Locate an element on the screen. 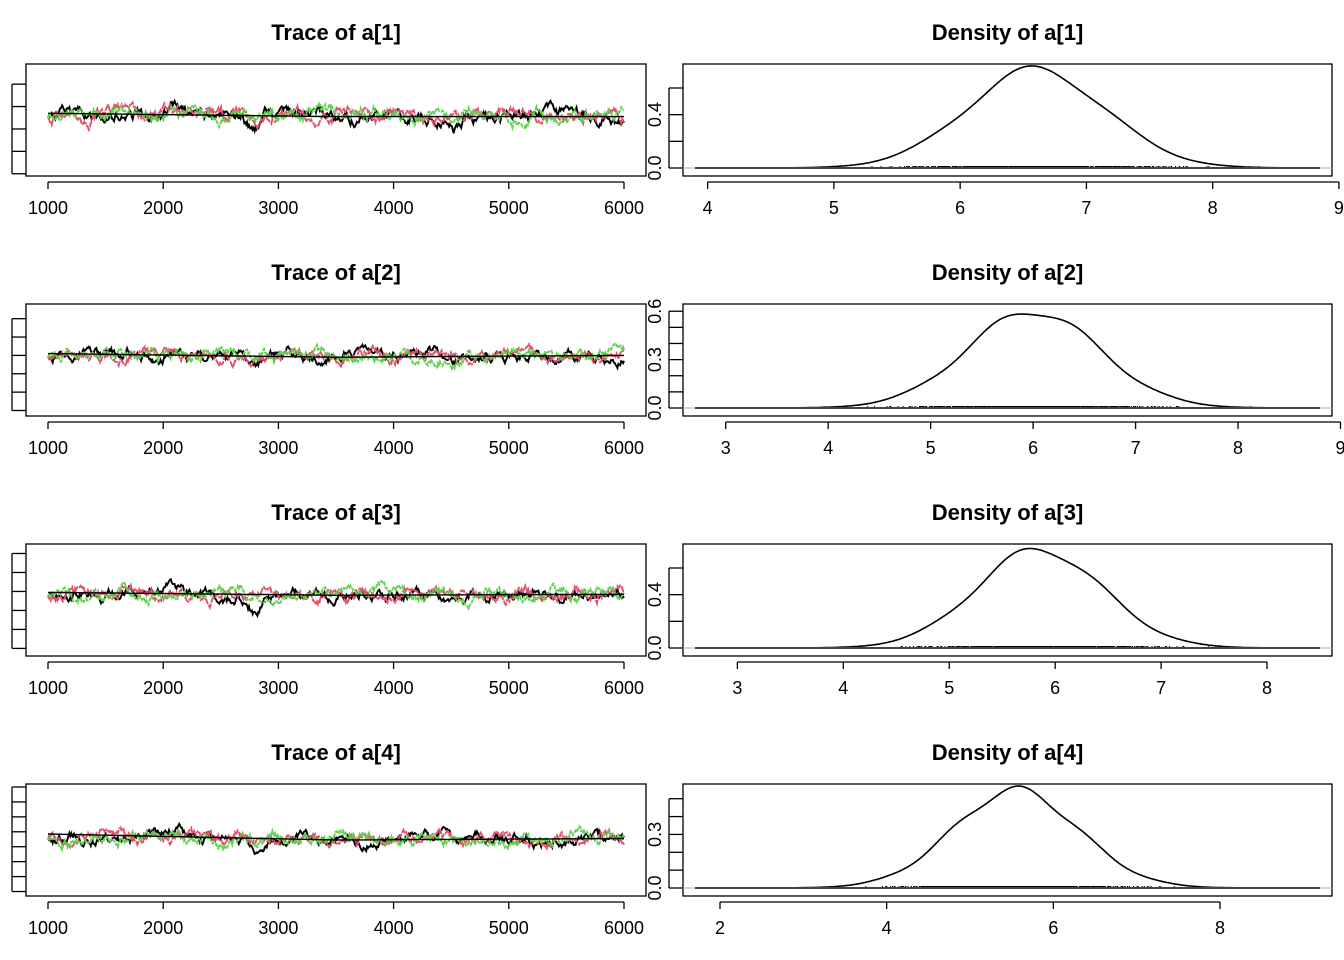 Image resolution: width=1344 pixels, height=960 pixels. chain-1-line is located at coordinates (336, 356).